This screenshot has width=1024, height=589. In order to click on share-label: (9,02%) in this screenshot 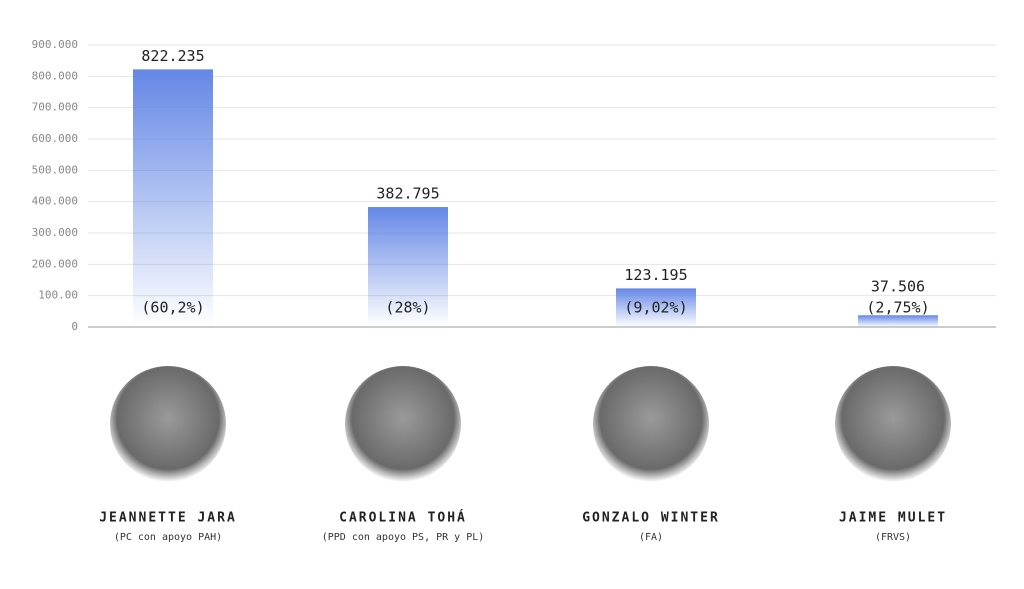, I will do `click(655, 308)`.